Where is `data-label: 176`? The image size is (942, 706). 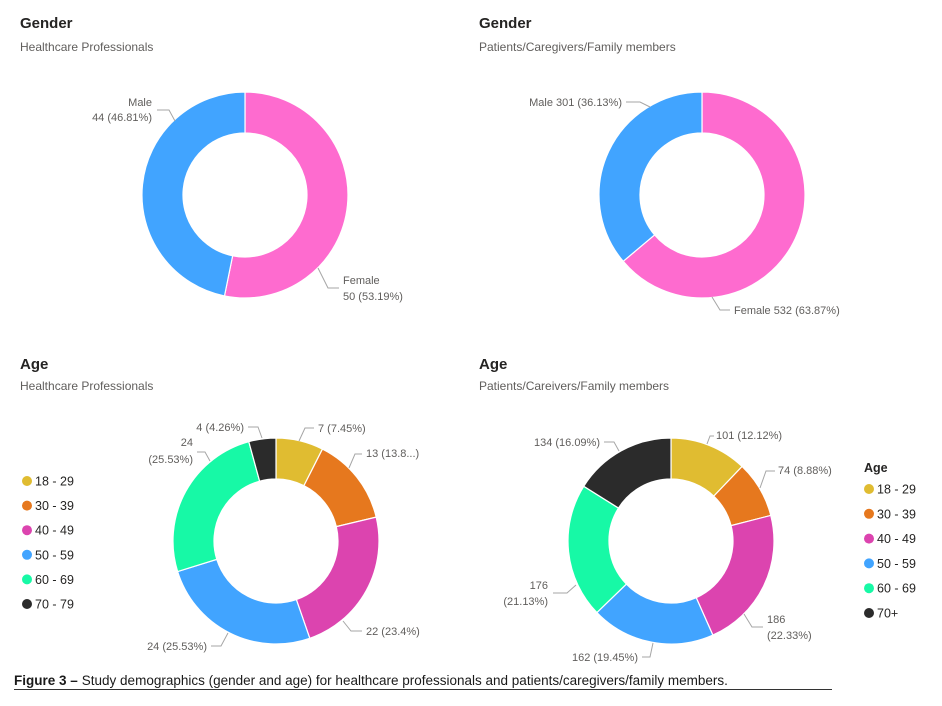 data-label: 176 is located at coordinates (539, 586).